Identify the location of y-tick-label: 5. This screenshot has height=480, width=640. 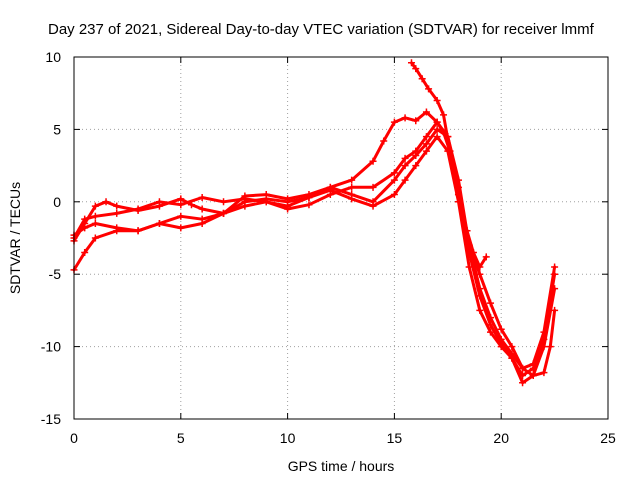
(57, 129).